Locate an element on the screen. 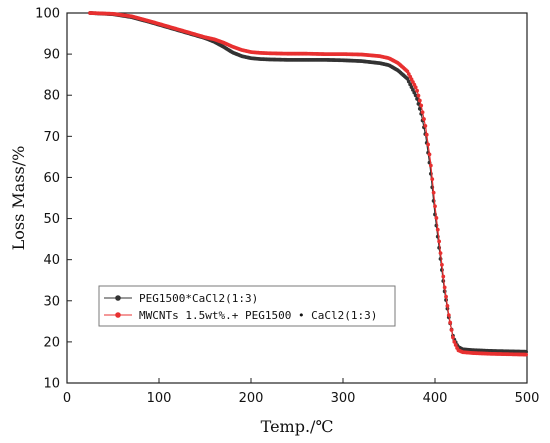 This screenshot has height=443, width=550. y-tick-label-0: 10 is located at coordinates (51, 384).